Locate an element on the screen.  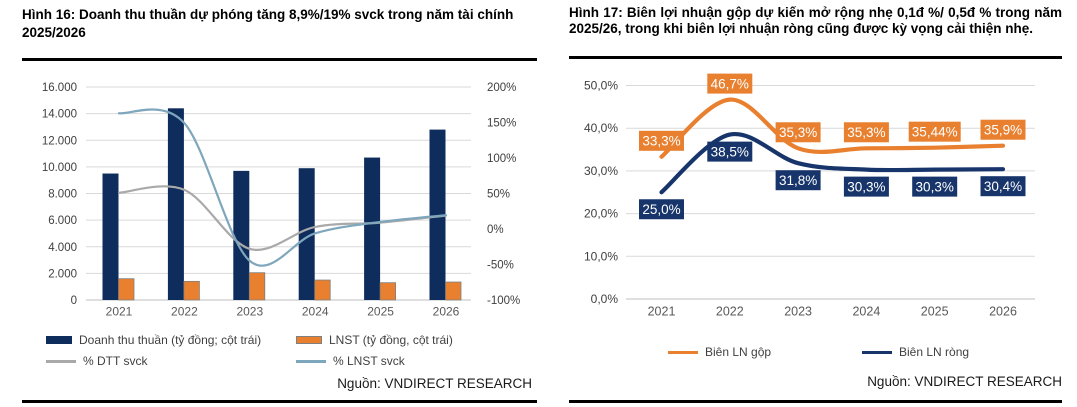
bar-lnst-2025 is located at coordinates (388, 291).